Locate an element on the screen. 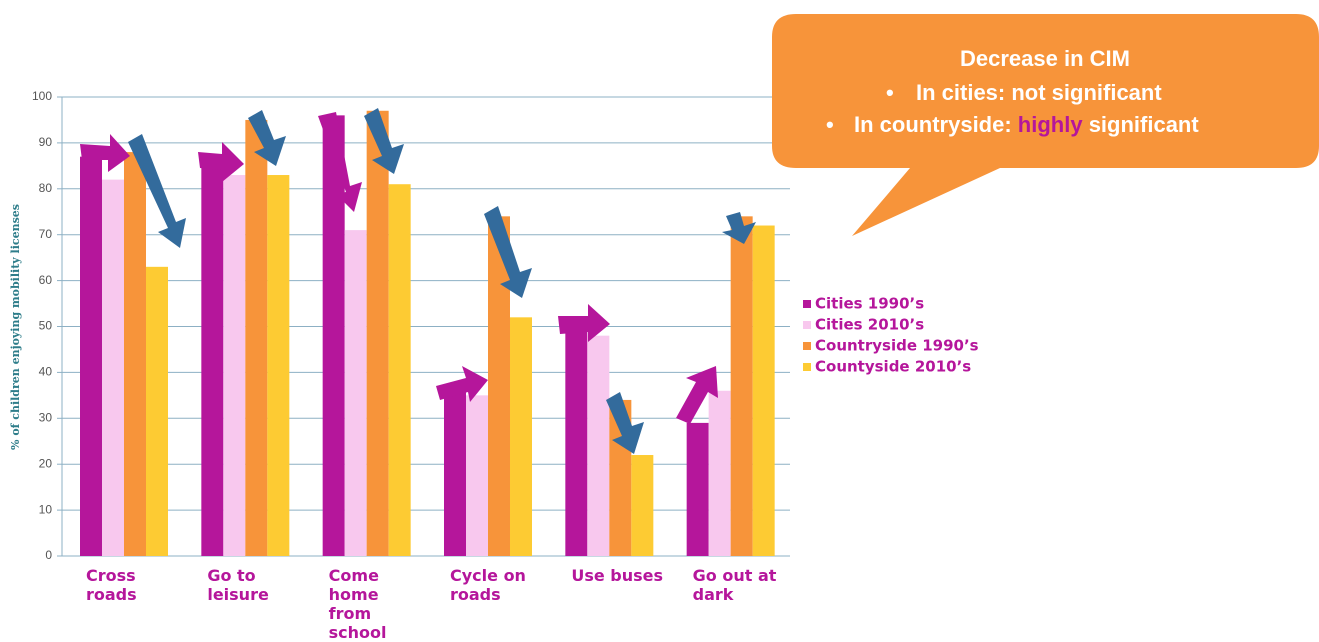  y-tick-label: 40 is located at coordinates (46, 372).